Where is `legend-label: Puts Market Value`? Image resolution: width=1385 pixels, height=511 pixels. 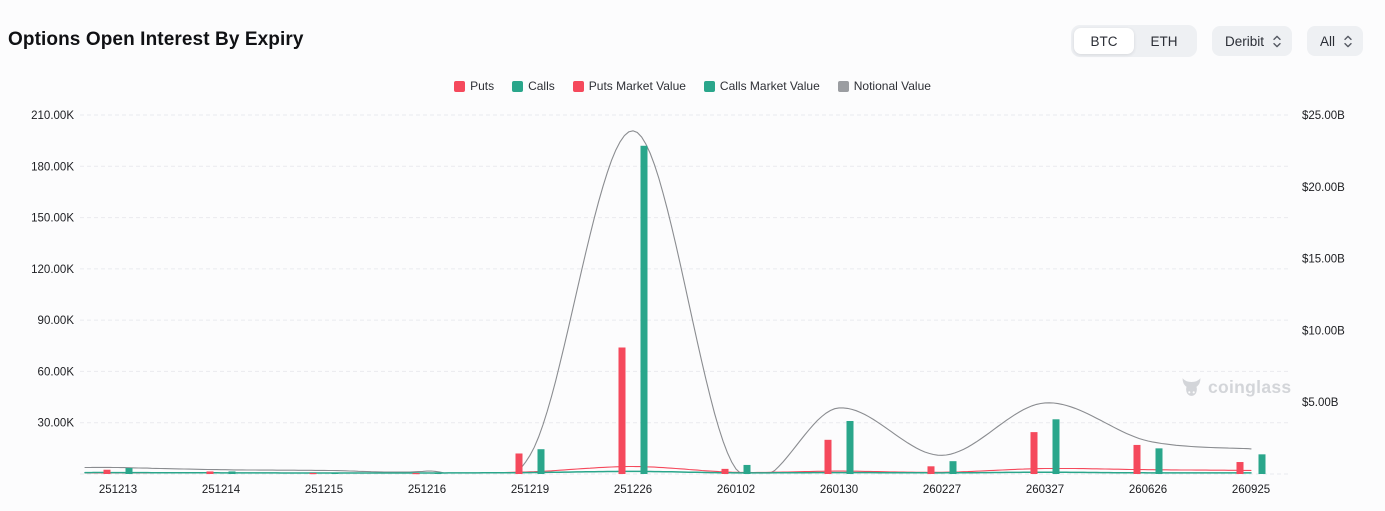
legend-label: Puts Market Value is located at coordinates (637, 86).